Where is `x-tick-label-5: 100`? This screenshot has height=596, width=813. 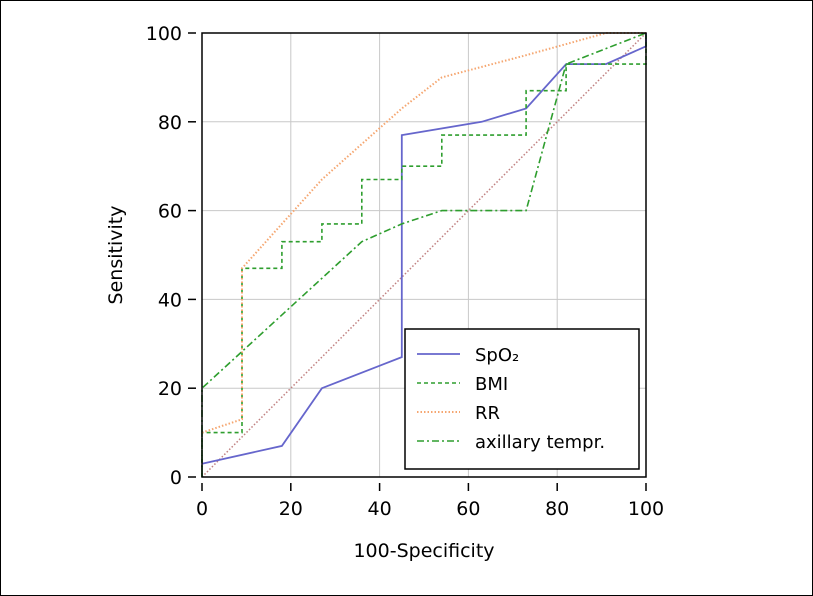 x-tick-label-5: 100 is located at coordinates (646, 509).